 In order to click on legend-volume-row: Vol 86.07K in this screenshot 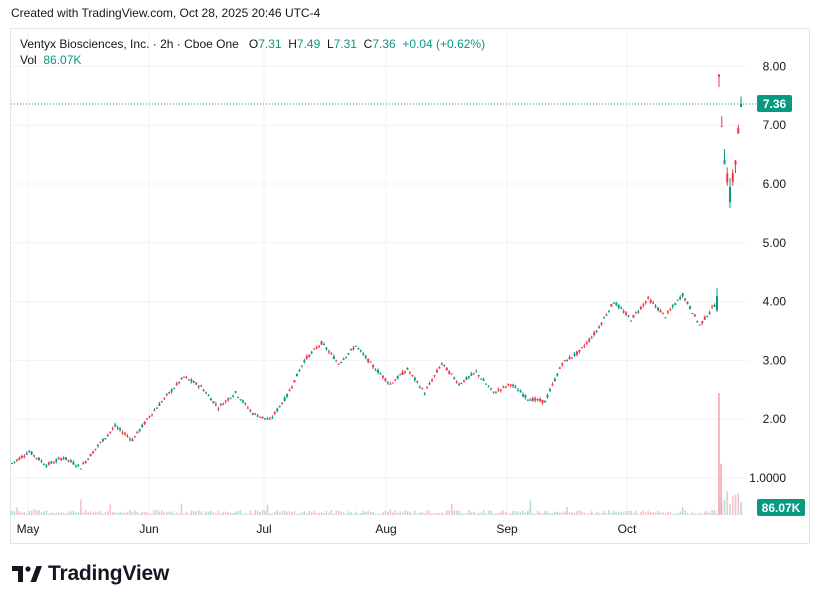, I will do `click(252, 60)`.